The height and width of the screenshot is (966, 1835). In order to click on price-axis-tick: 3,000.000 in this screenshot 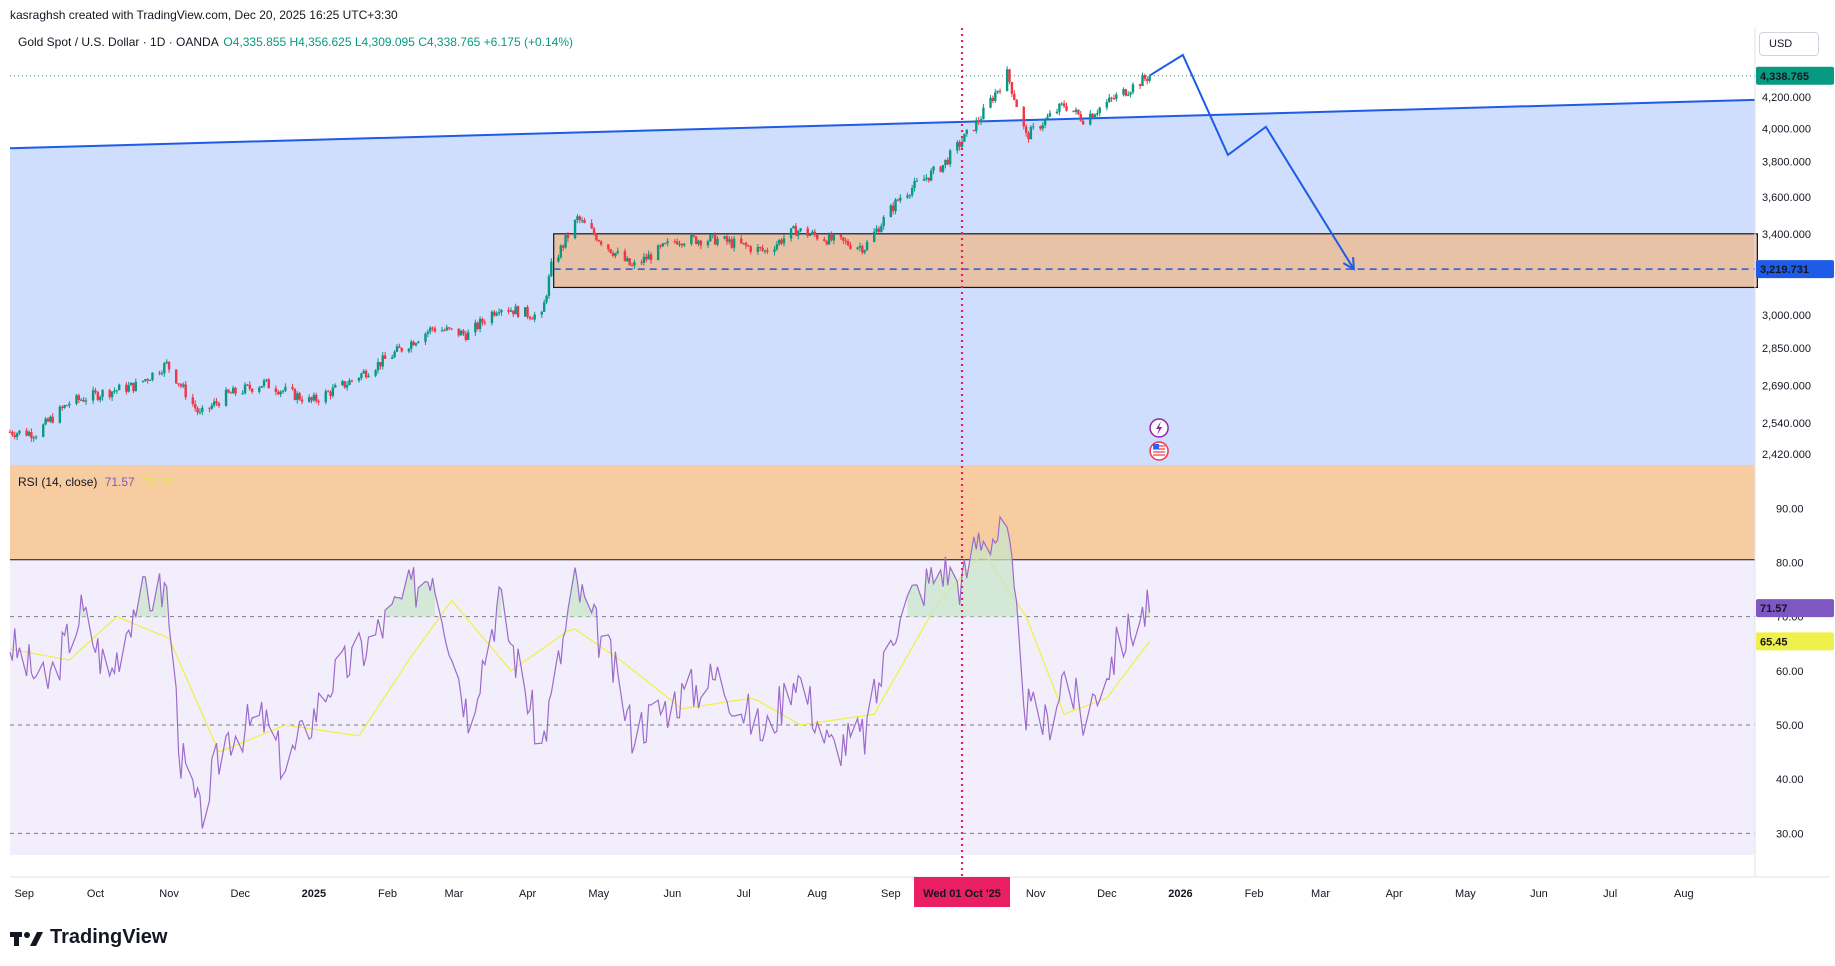, I will do `click(1786, 316)`.